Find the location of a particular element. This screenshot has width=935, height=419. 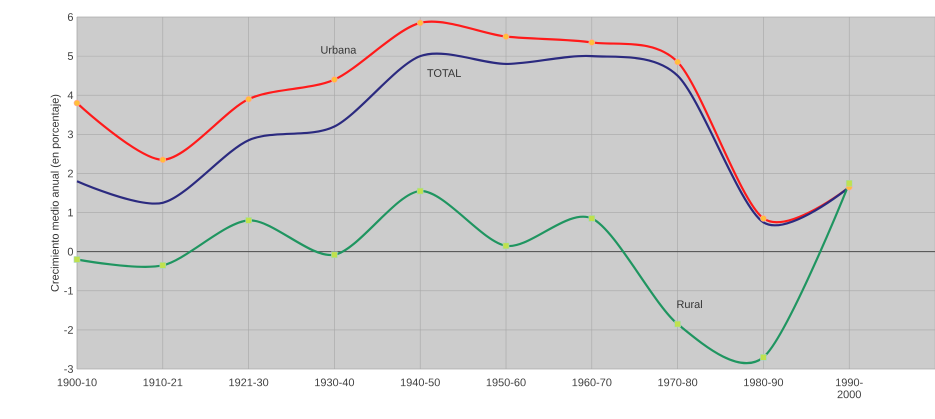

series-label: TOTAL is located at coordinates (444, 73).